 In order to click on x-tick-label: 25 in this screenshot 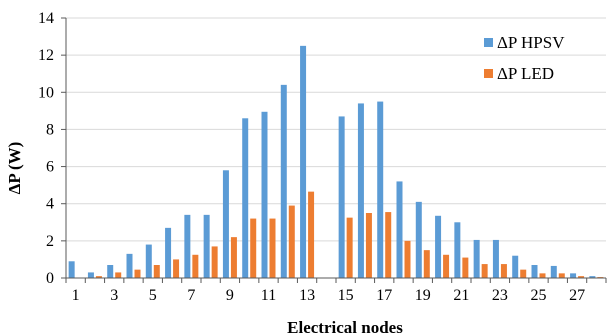, I will do `click(539, 295)`.